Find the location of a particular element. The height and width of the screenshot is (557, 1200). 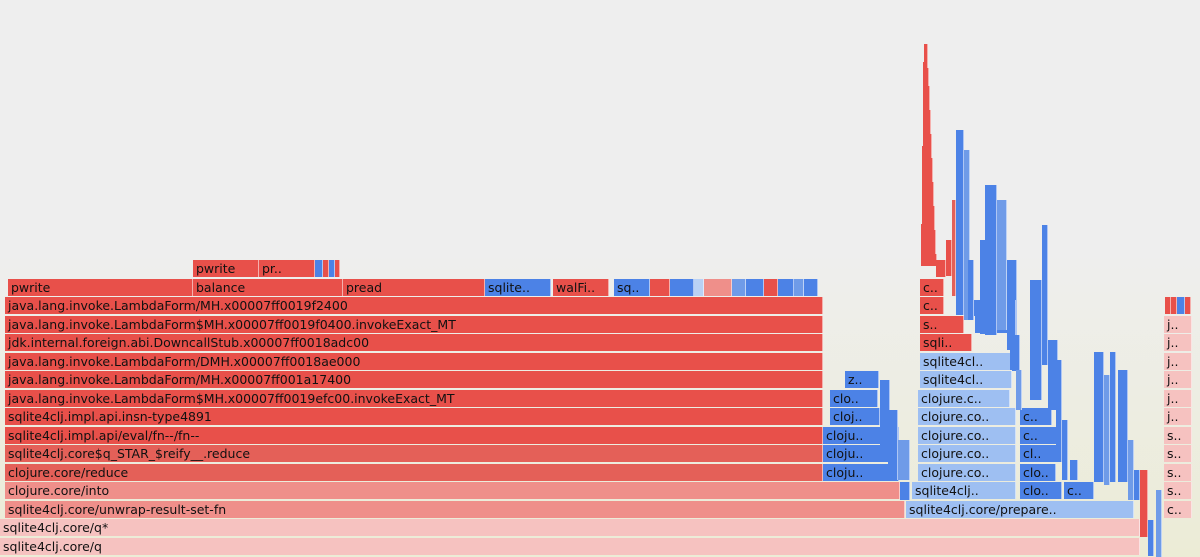

flame-frame: clojure.core/reduce is located at coordinates (414, 472).